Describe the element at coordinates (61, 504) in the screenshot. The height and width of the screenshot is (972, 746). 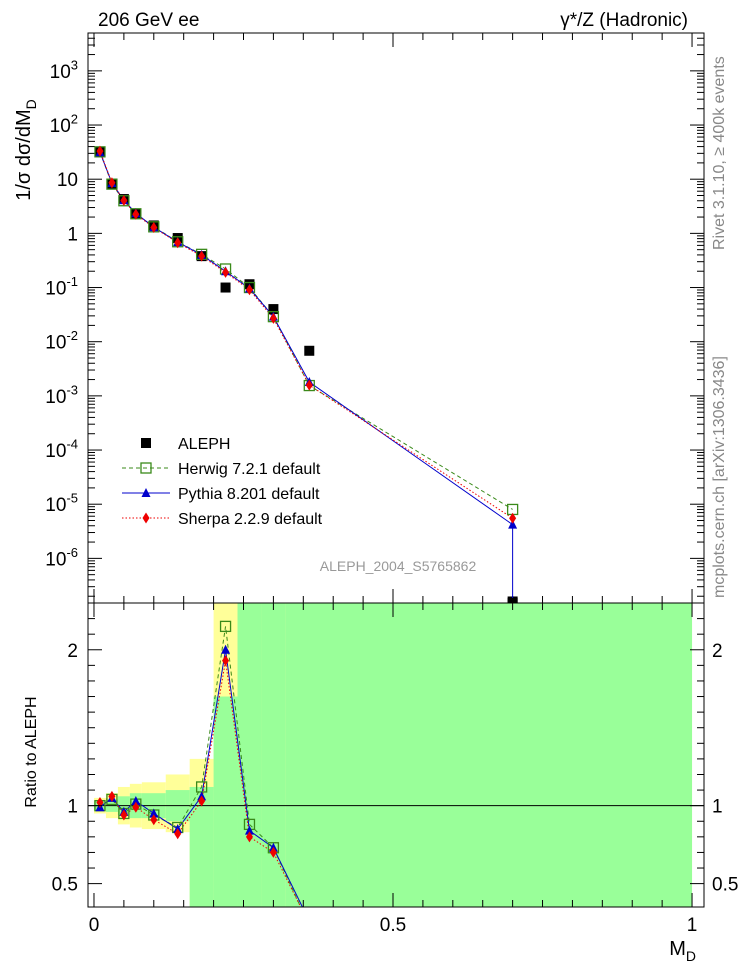
I see `upper-y-tick-label: 10⁻⁵` at that location.